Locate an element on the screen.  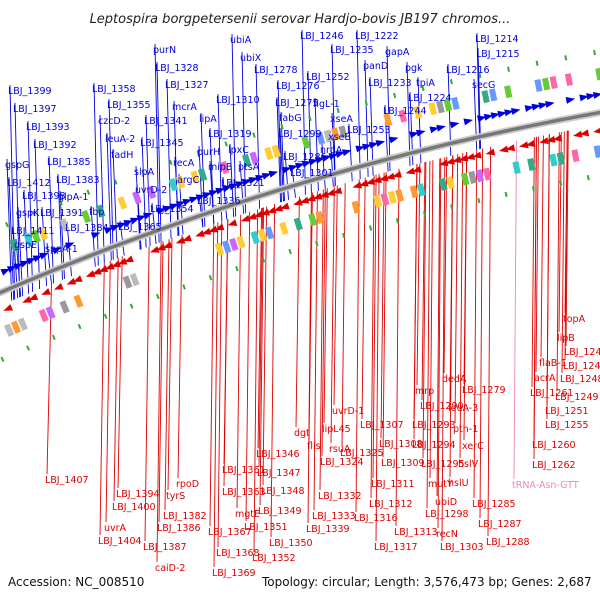
reverse-gene-label-caid-2: caiD-2 is located at coordinates (170, 568).